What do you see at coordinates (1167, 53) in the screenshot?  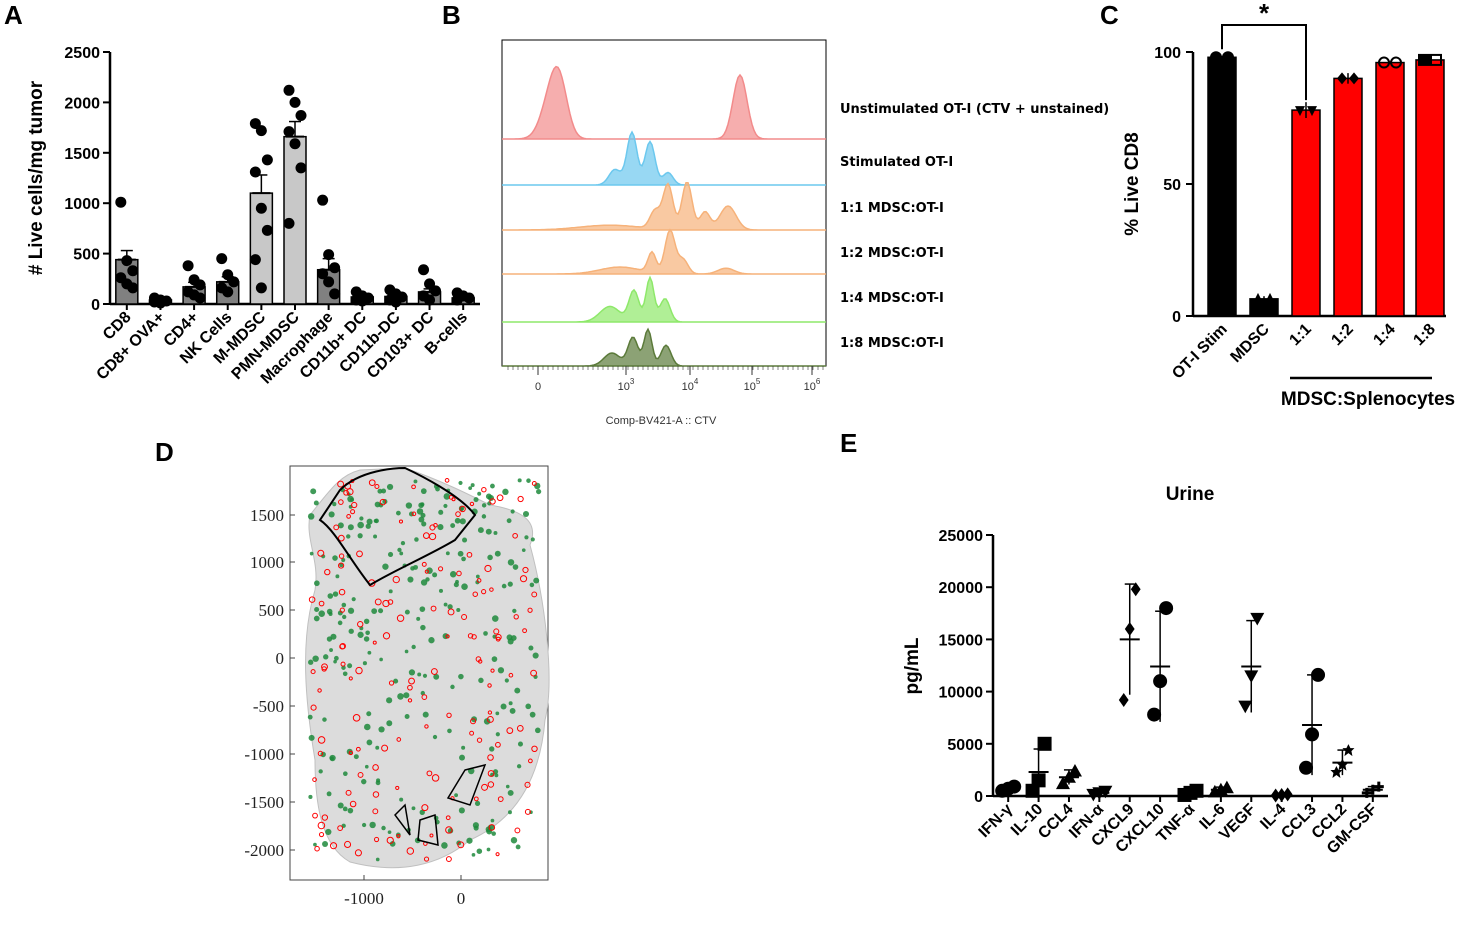 I see `c-ytick-label: 100` at bounding box center [1167, 53].